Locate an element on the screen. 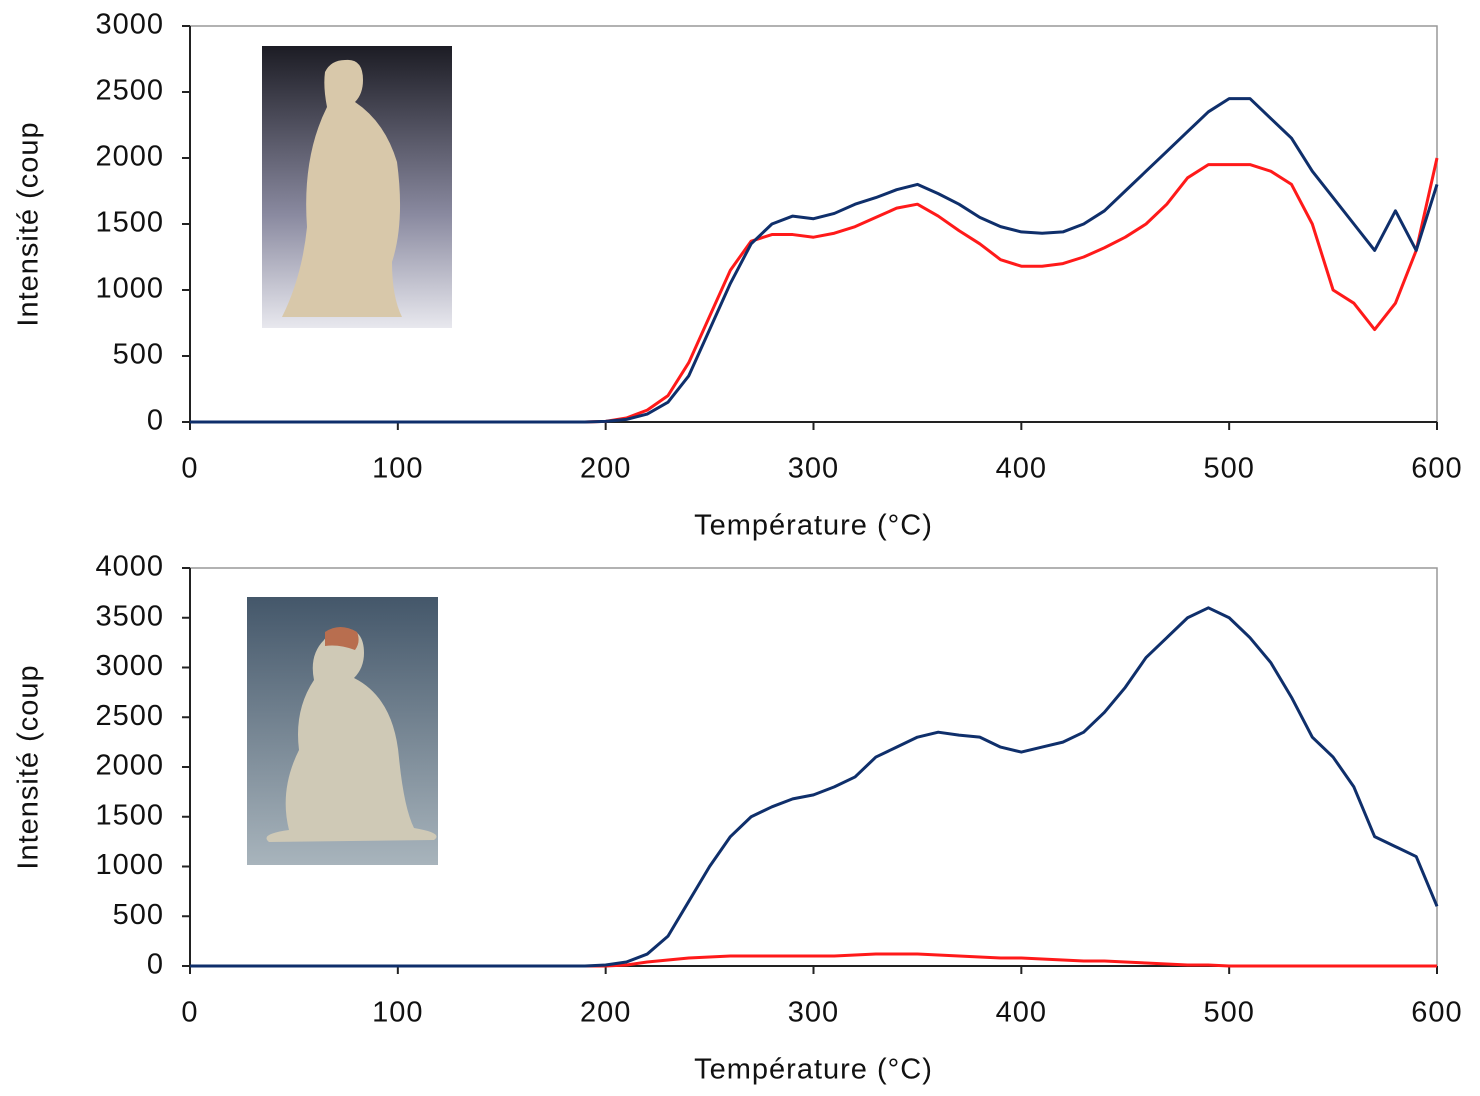  photo-seated-figure is located at coordinates (342, 731).